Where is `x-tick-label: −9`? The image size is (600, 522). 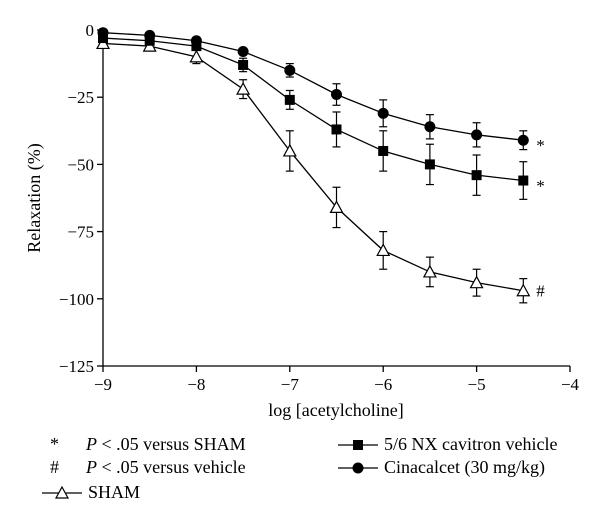 x-tick-label: −9 is located at coordinates (103, 384).